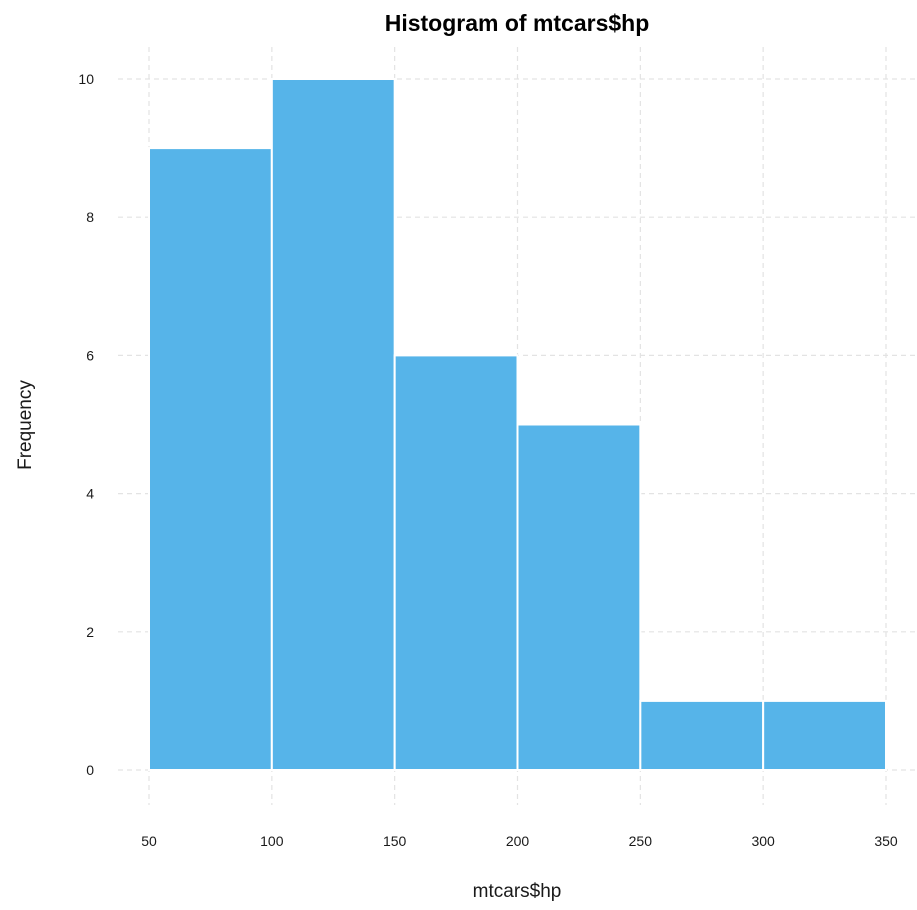 The image size is (917, 910). What do you see at coordinates (517, 23) in the screenshot?
I see `chart-title: Histogram of mtcars$hp` at bounding box center [517, 23].